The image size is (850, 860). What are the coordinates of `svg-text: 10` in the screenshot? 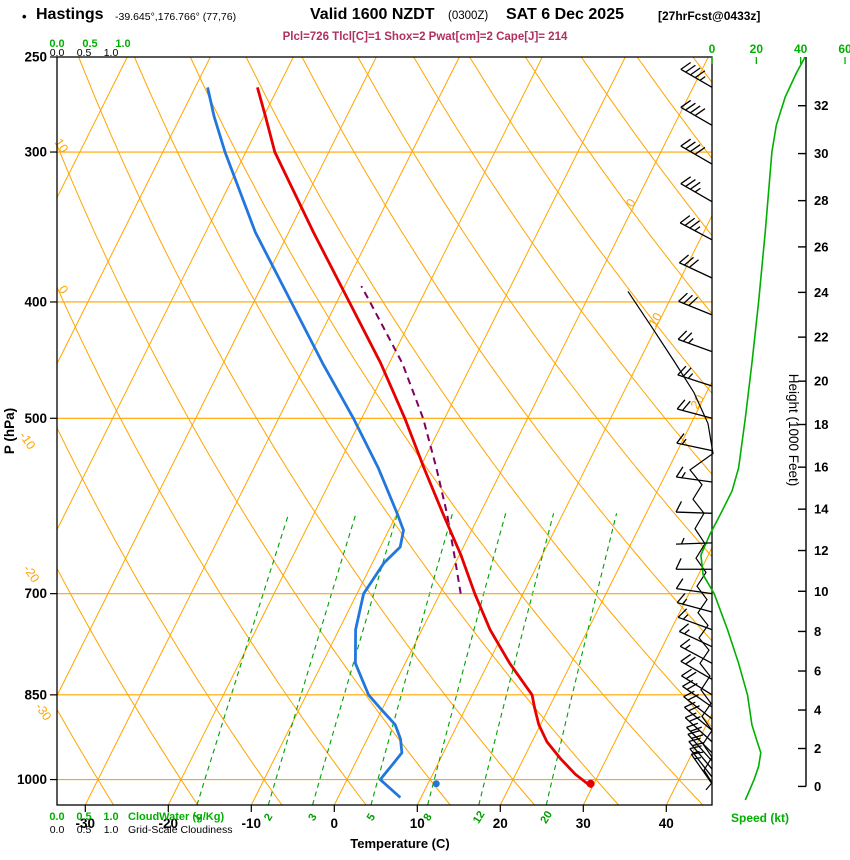 It's located at (655, 319).